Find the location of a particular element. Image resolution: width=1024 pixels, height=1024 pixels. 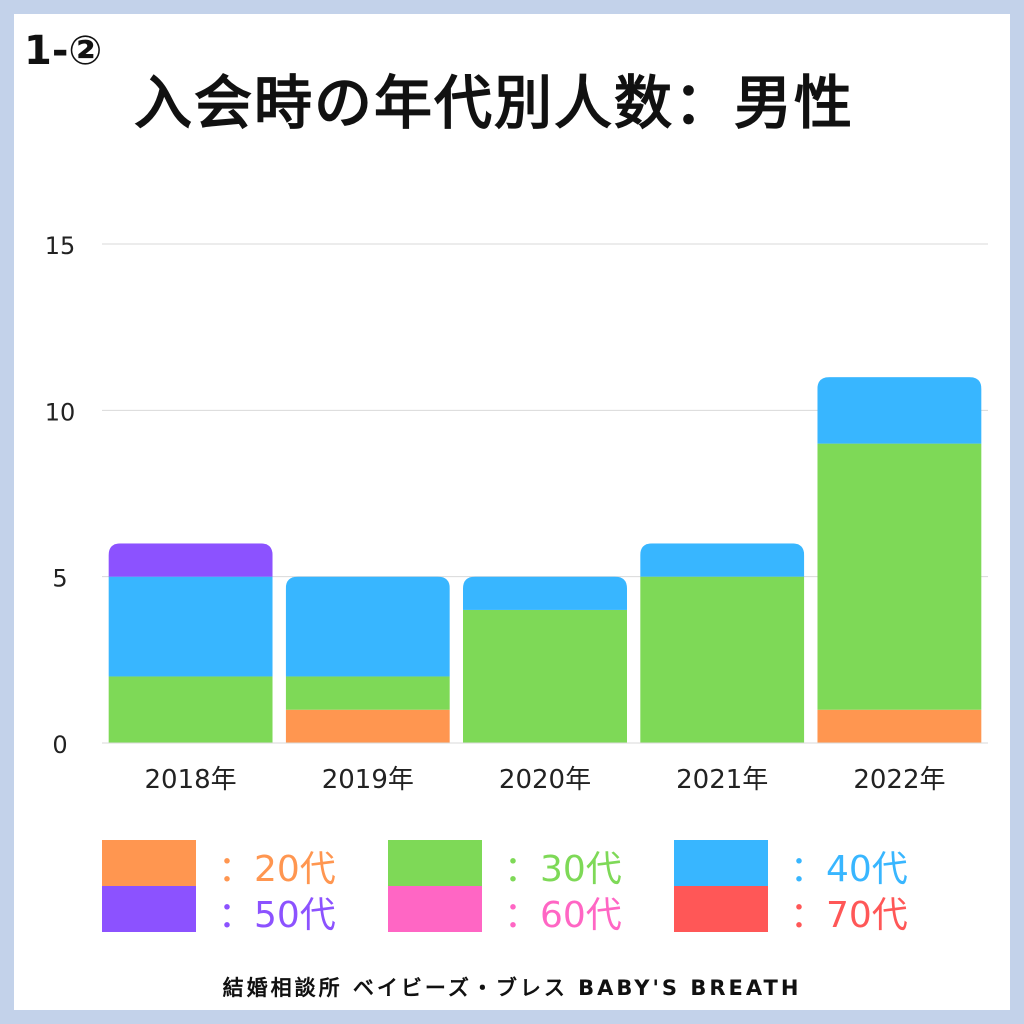

y-tick-label: 10 is located at coordinates (60, 412).